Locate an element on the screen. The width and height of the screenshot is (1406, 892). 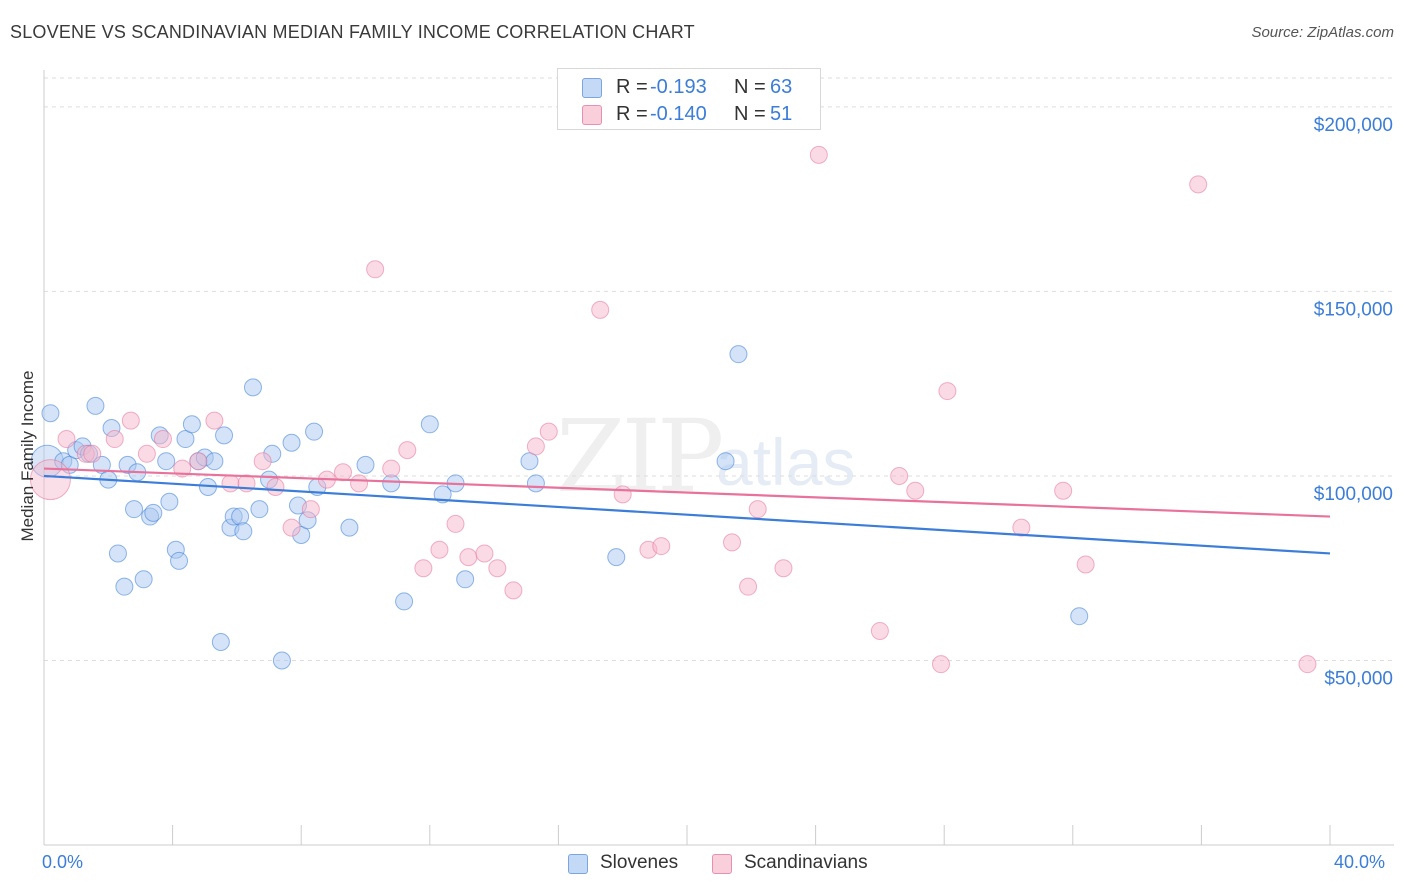
legend-r-value: -0.140 is located at coordinates (678, 114).